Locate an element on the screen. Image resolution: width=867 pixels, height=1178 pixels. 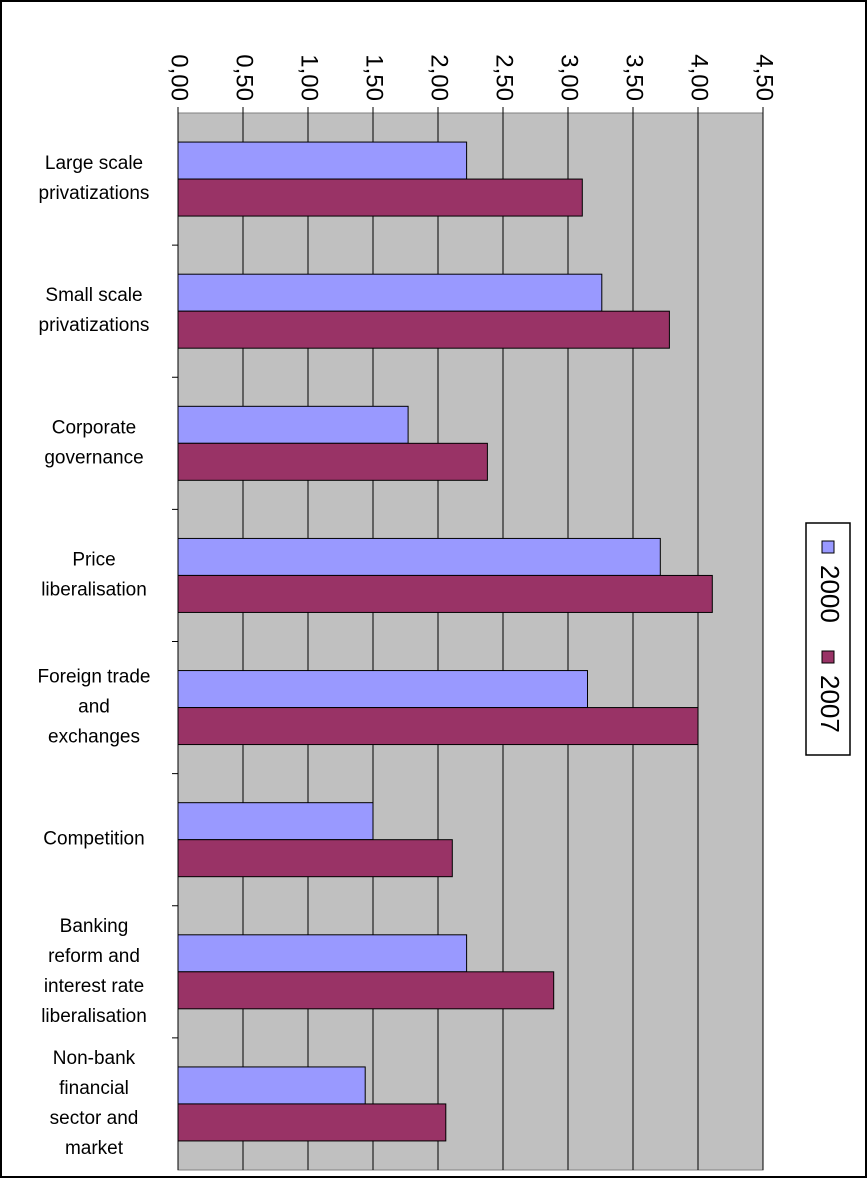
legend-swatch-2007 is located at coordinates (828, 657).